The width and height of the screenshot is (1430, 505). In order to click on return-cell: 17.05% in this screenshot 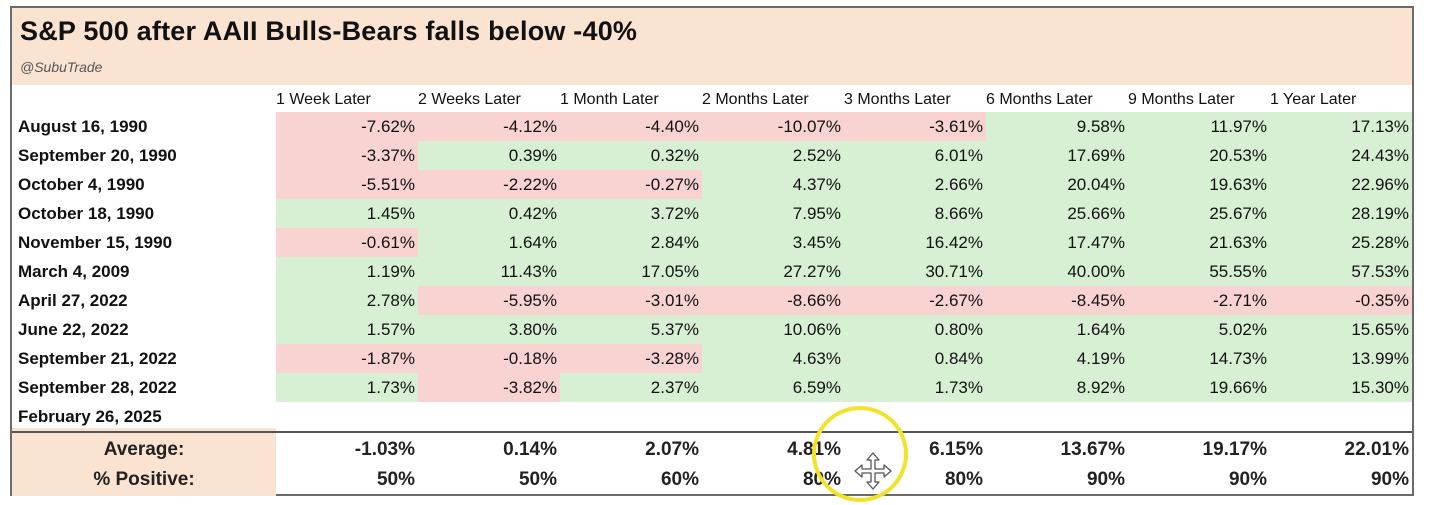, I will do `click(631, 271)`.